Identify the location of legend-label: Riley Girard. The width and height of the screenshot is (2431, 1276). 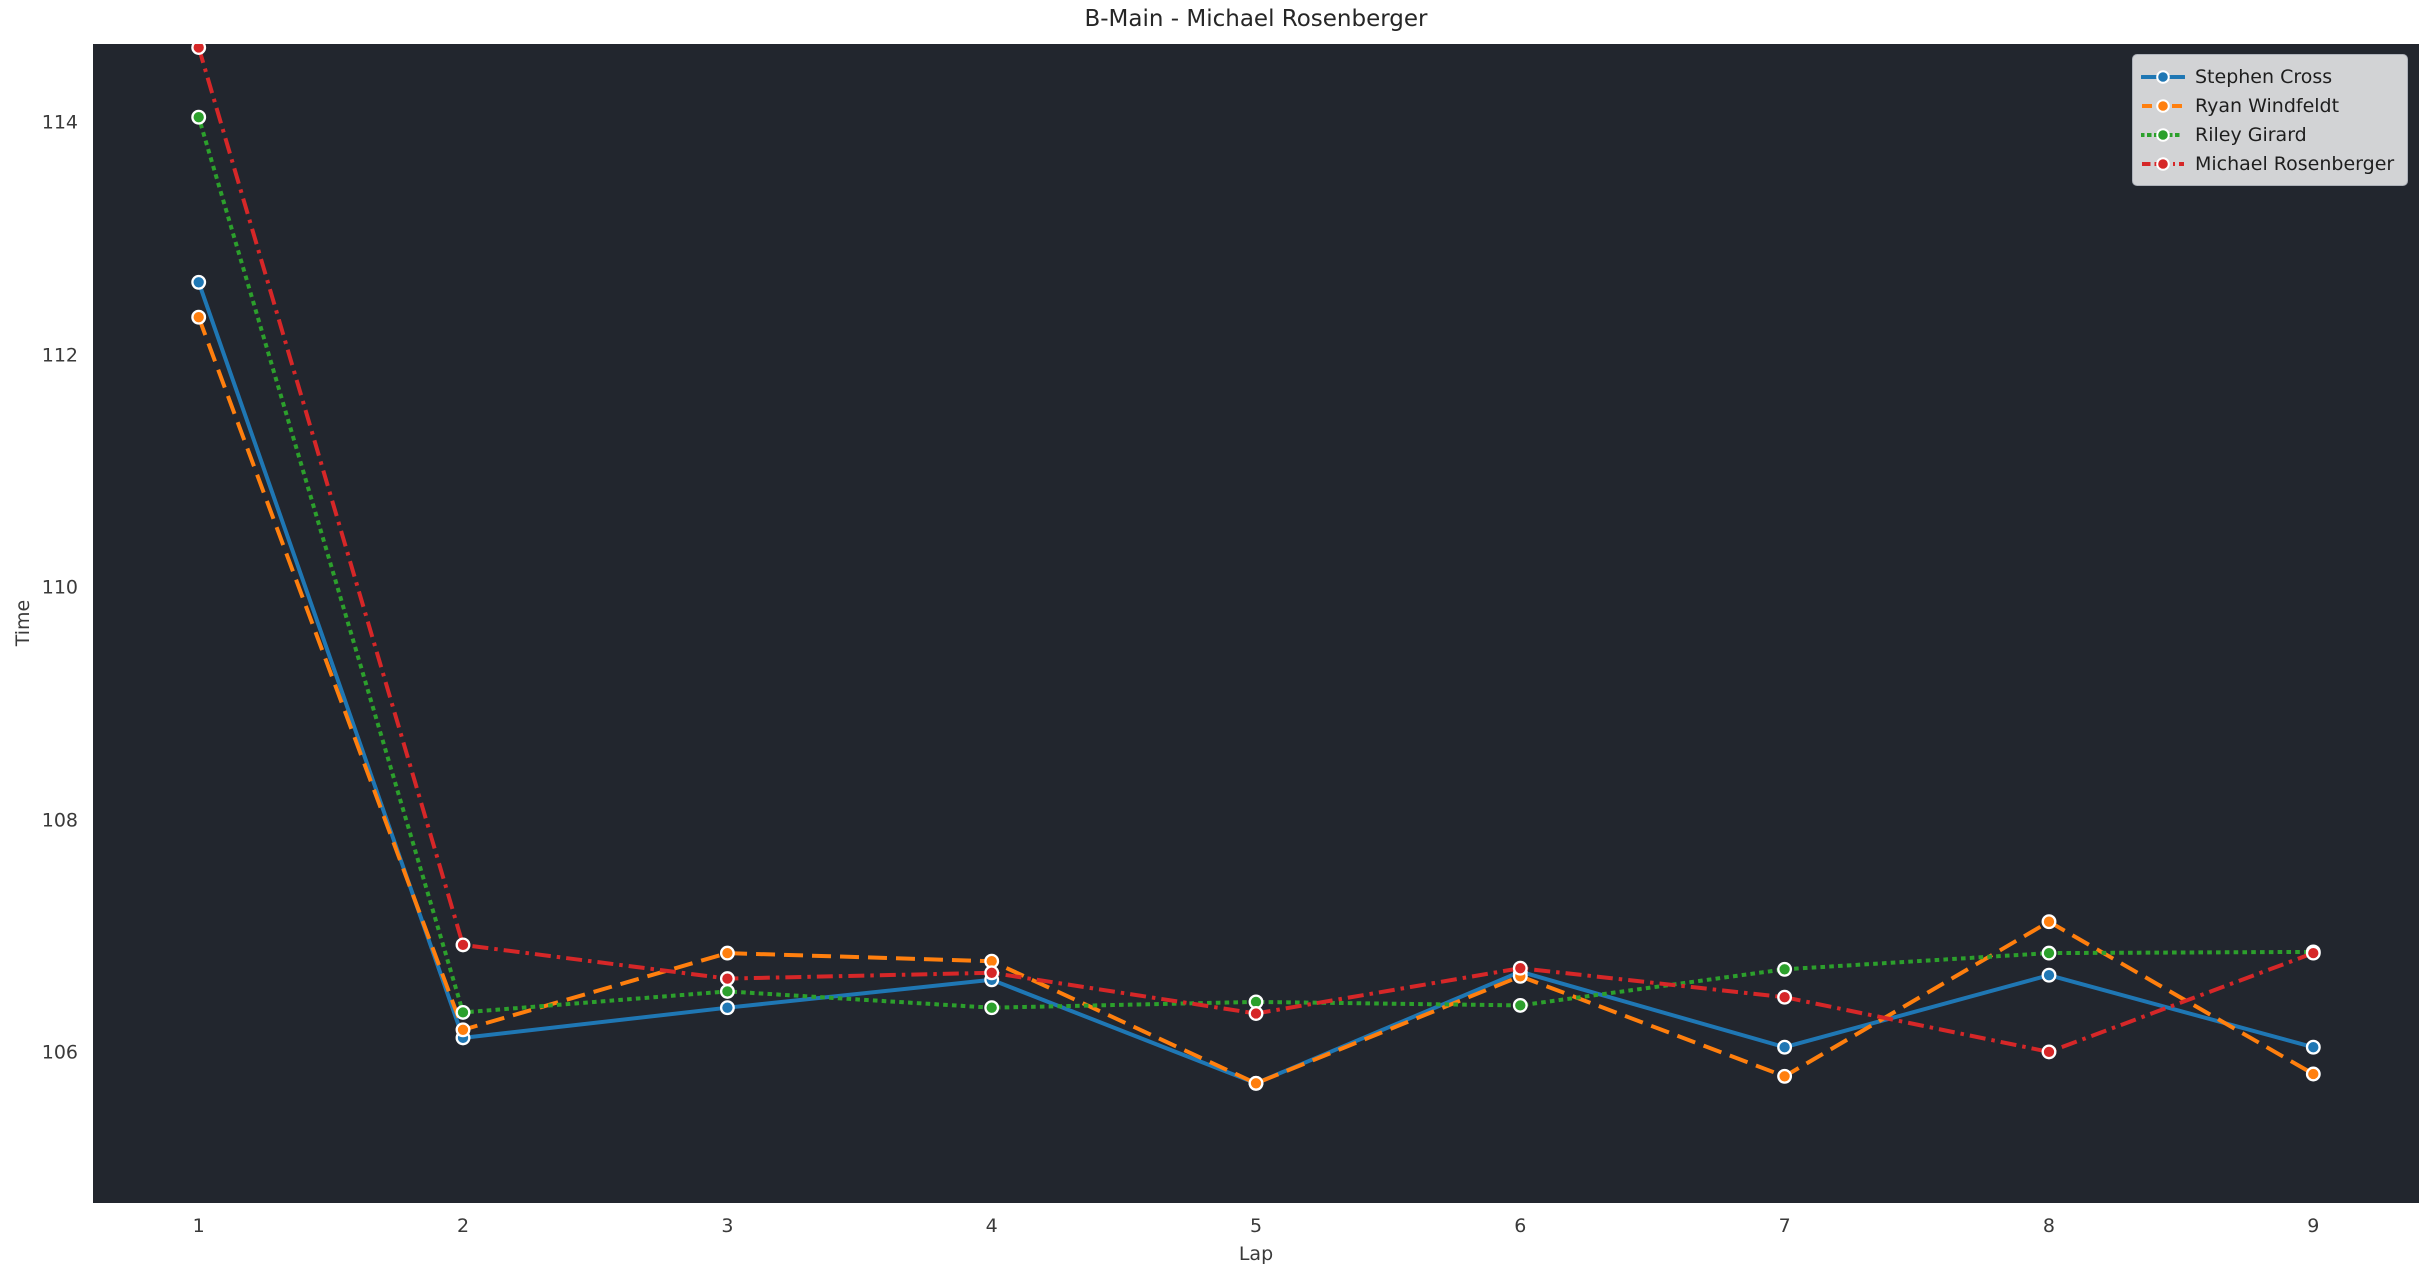
(2251, 134).